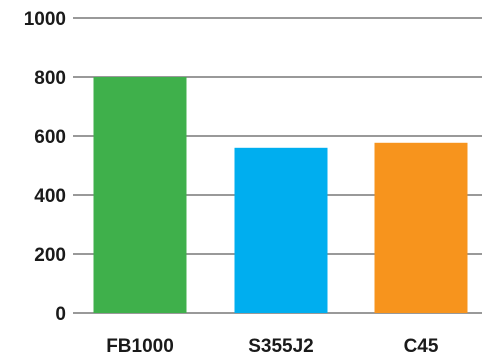 The width and height of the screenshot is (486, 361). I want to click on x-category-label: S355J2, so click(281, 346).